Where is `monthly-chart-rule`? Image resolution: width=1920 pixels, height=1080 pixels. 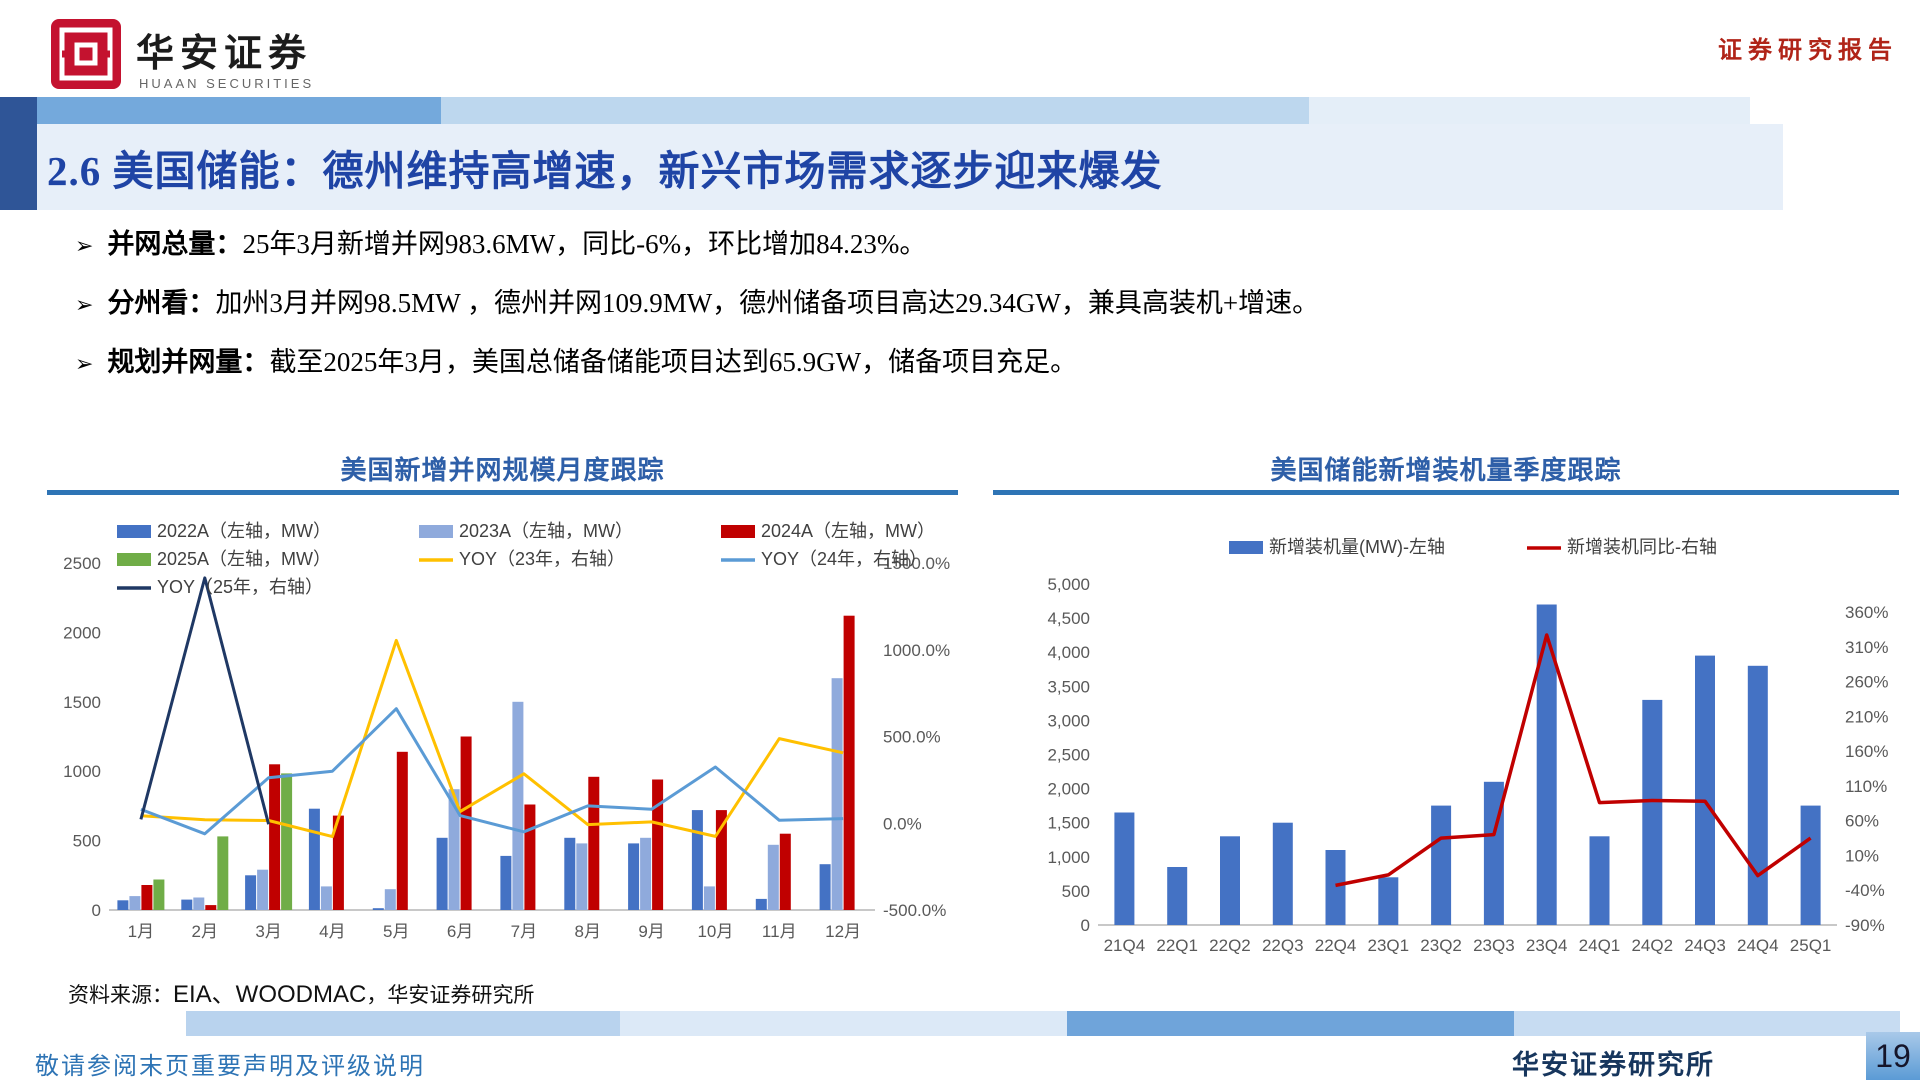
monthly-chart-rule is located at coordinates (502, 492).